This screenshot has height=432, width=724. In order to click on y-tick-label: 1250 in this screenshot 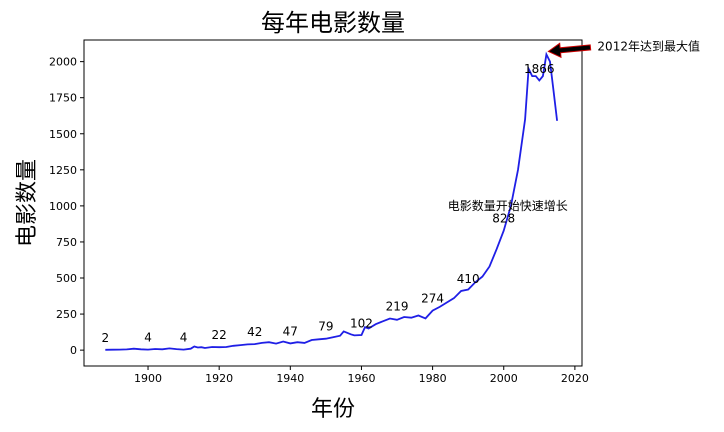, I will do `click(63, 170)`.